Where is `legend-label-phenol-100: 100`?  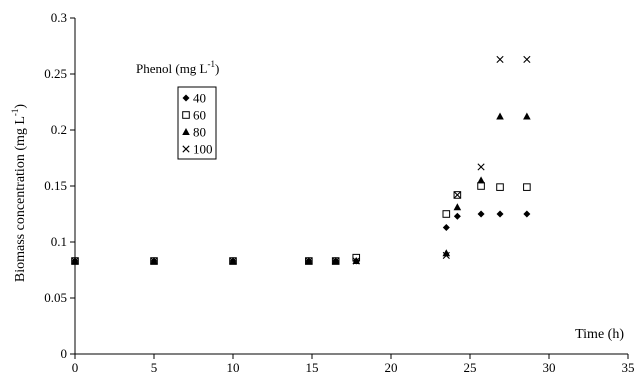
legend-label-phenol-100: 100 is located at coordinates (203, 149).